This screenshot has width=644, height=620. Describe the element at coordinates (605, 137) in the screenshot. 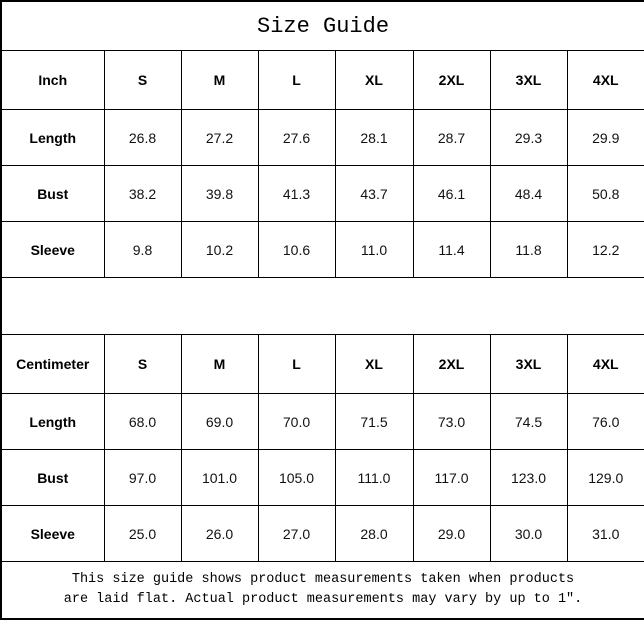

I see `cell-value: 29.9` at that location.